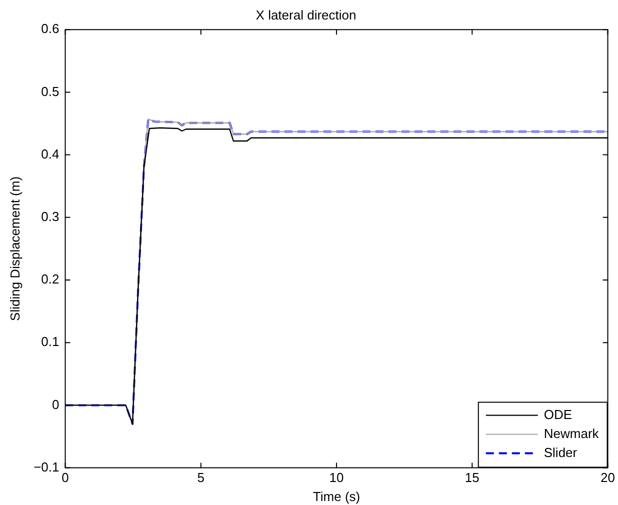  I want to click on y-tick-label: 0.6, so click(50, 28).